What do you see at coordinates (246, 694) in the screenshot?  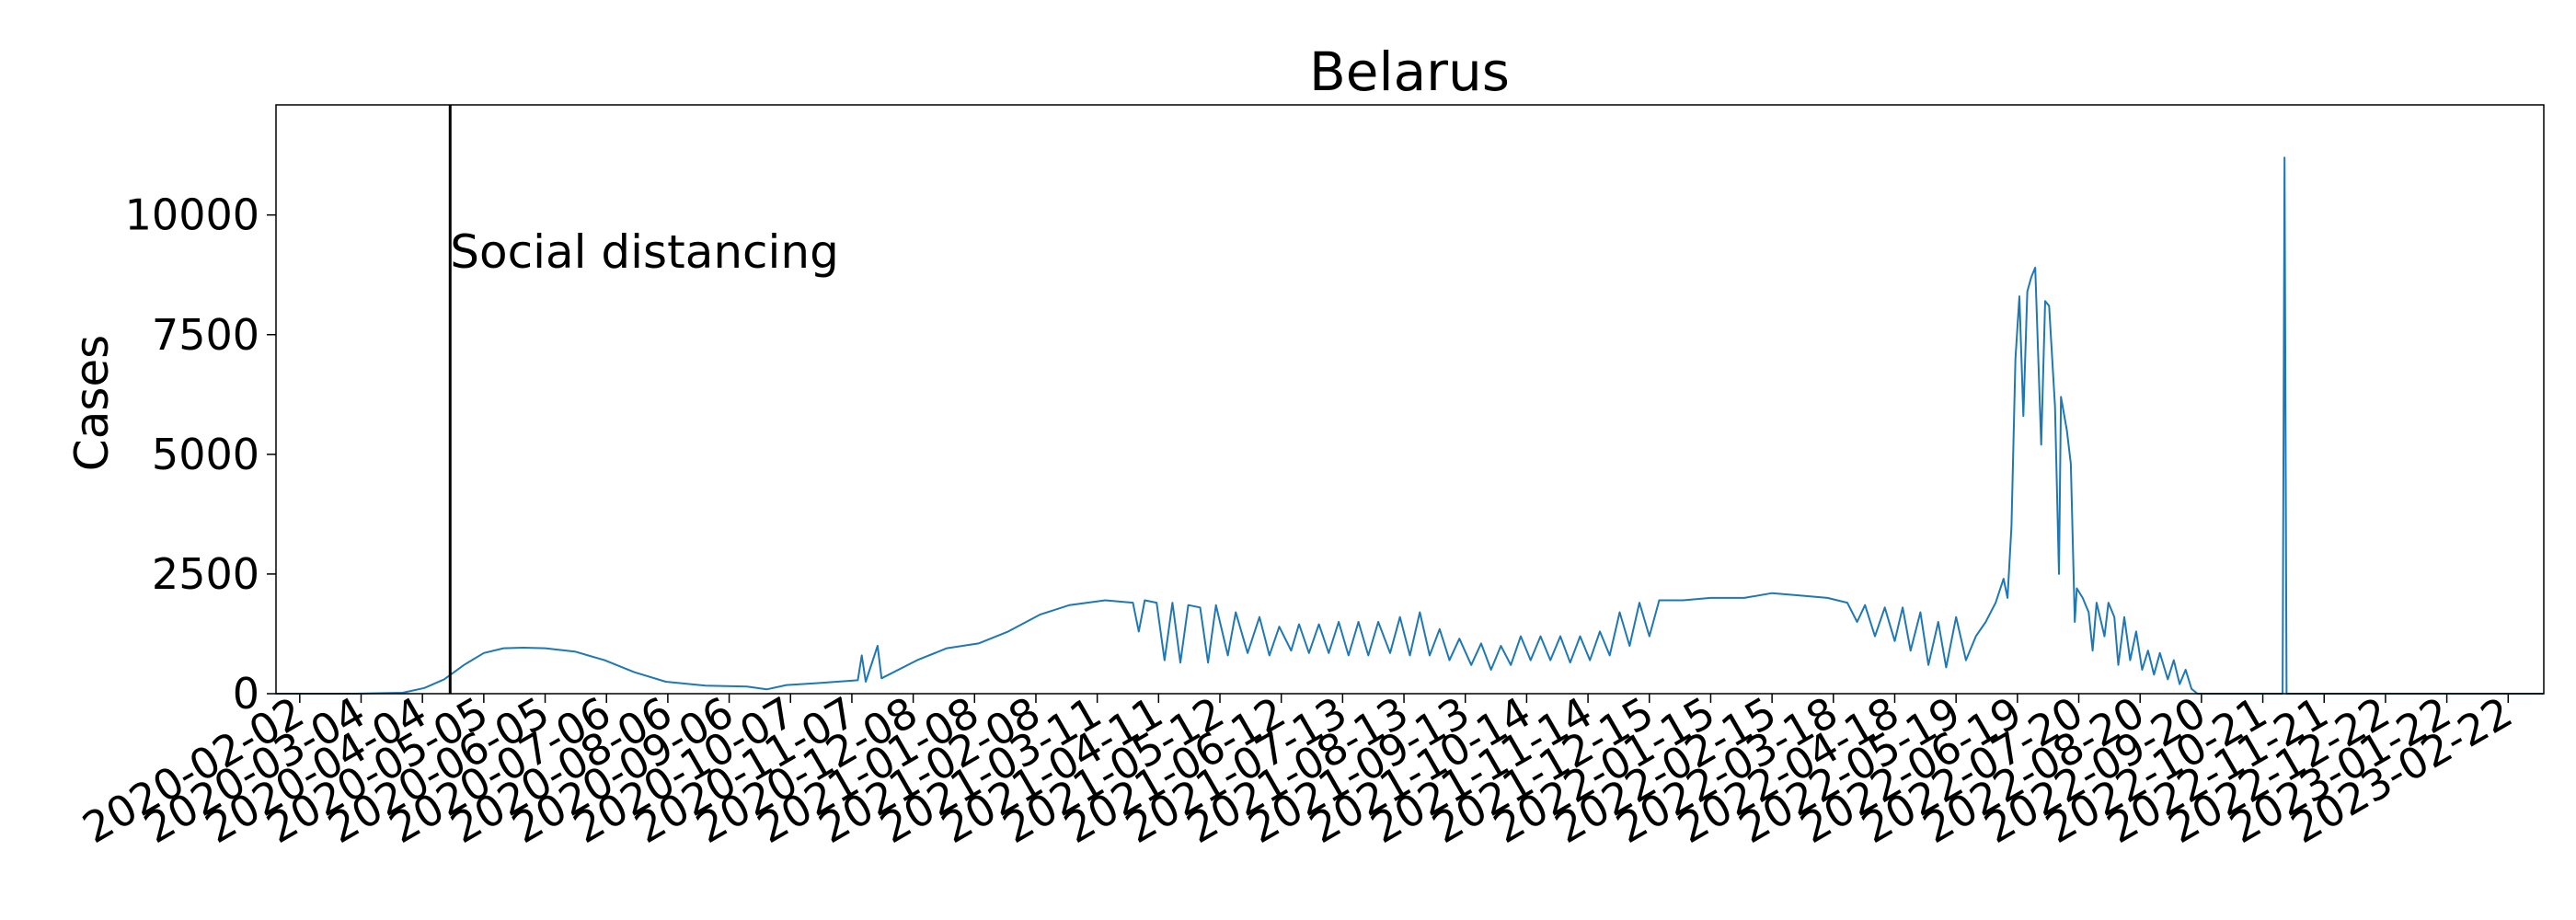 I see `y-tick-label: 0` at bounding box center [246, 694].